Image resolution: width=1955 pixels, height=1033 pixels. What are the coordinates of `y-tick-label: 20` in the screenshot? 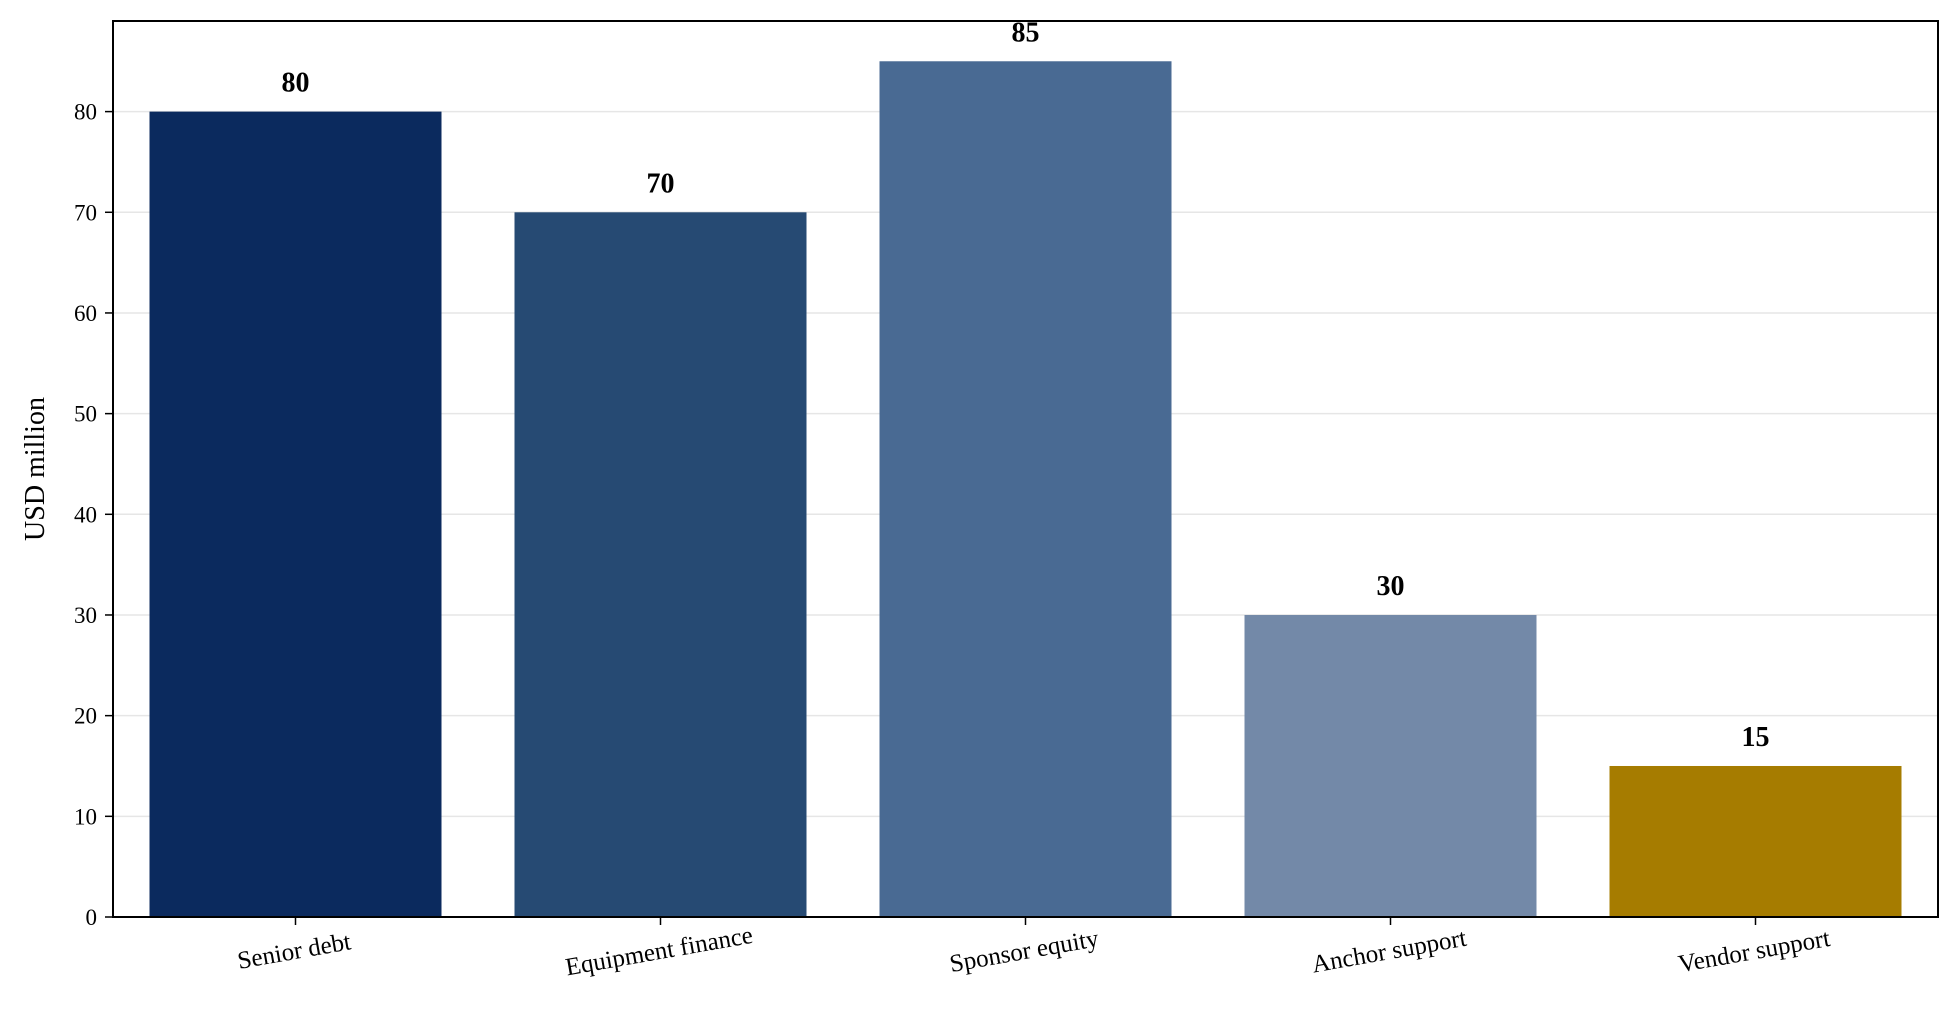 It's located at (85, 716).